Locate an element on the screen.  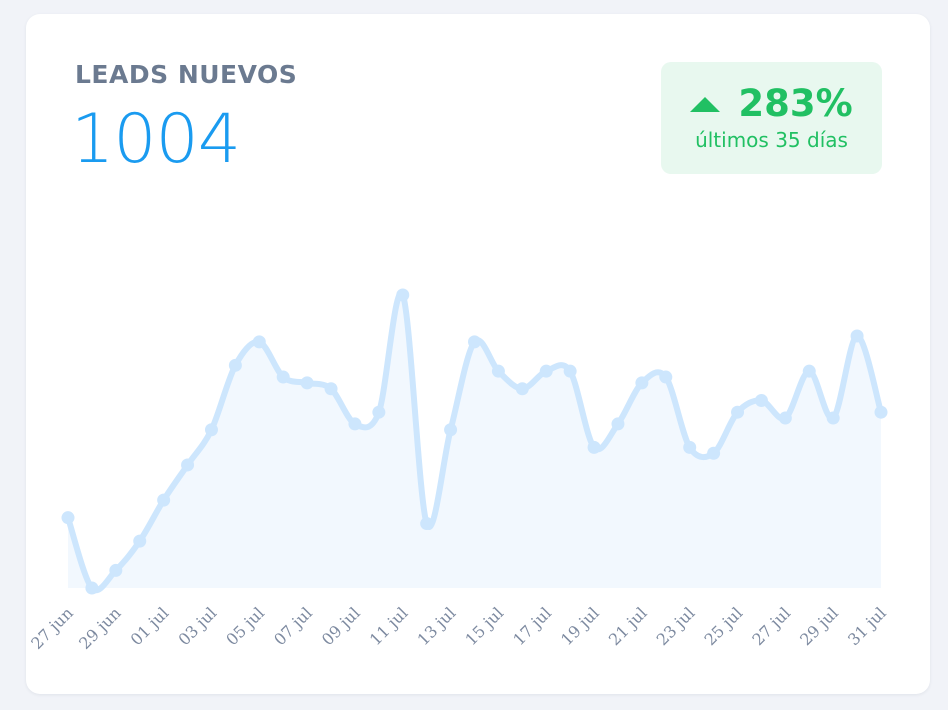
x-tick-label: 17 jul is located at coordinates (532, 626).